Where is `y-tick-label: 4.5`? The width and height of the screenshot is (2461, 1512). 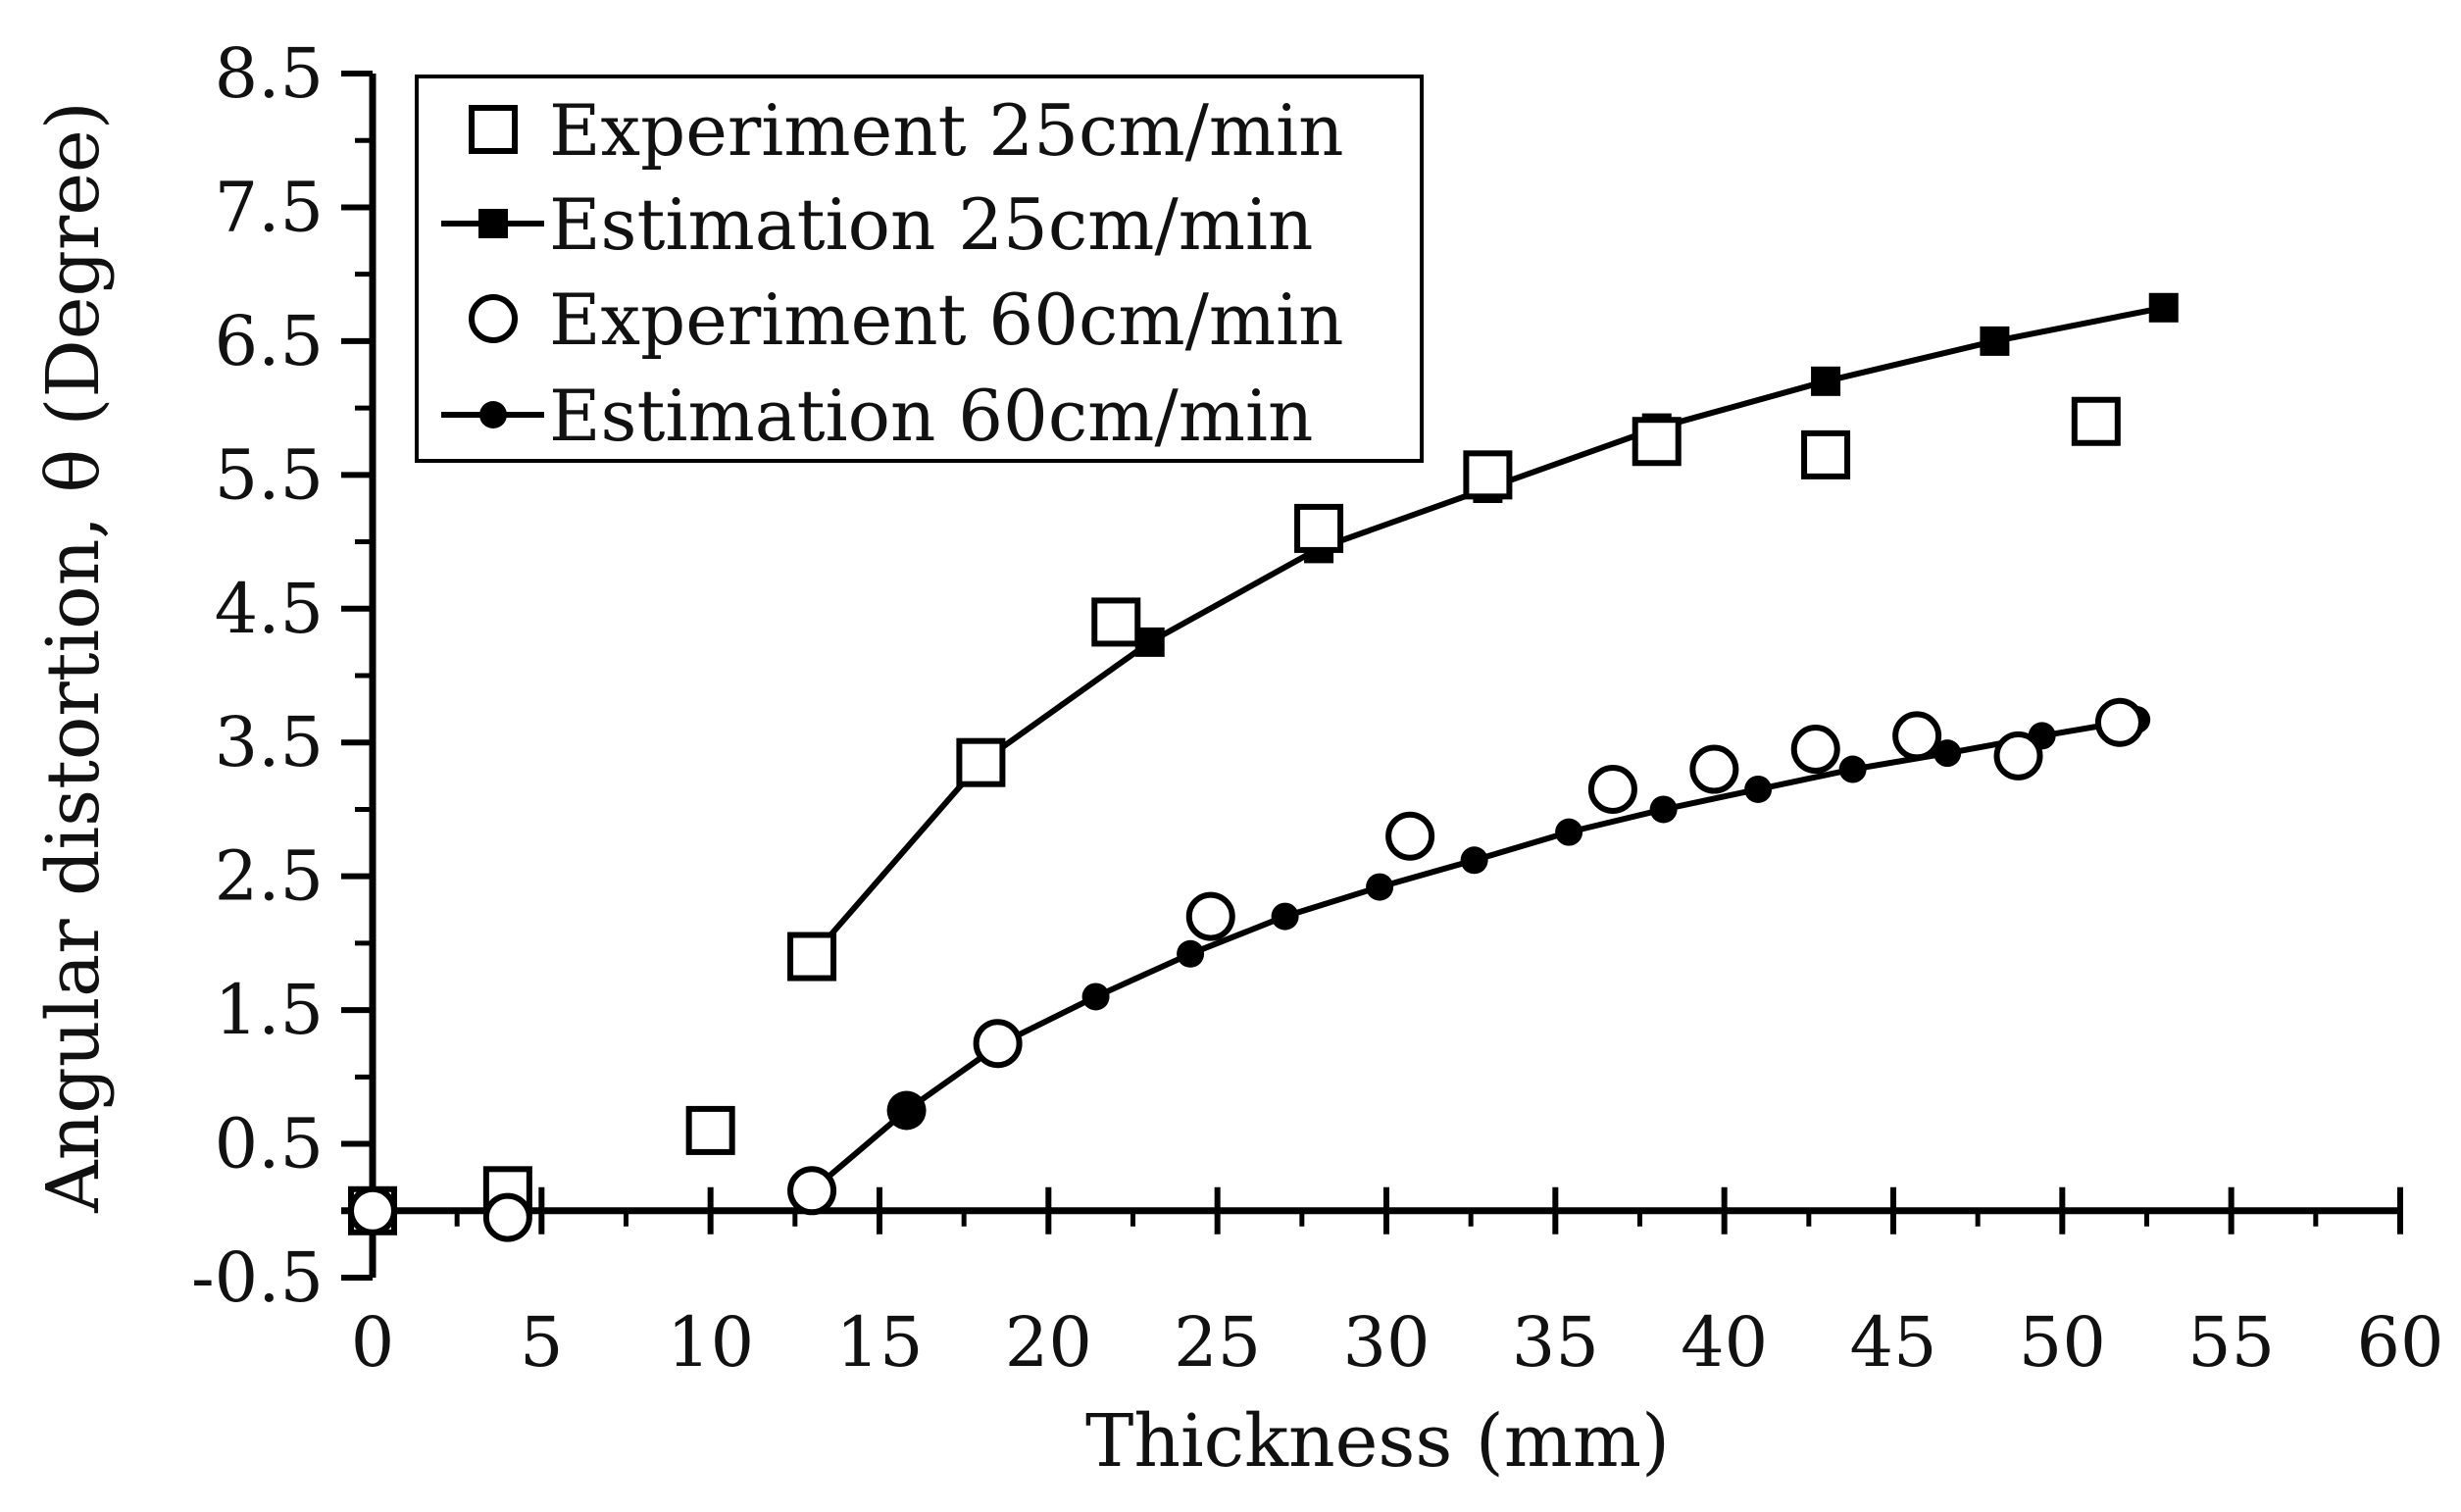
y-tick-label: 4.5 is located at coordinates (269, 609).